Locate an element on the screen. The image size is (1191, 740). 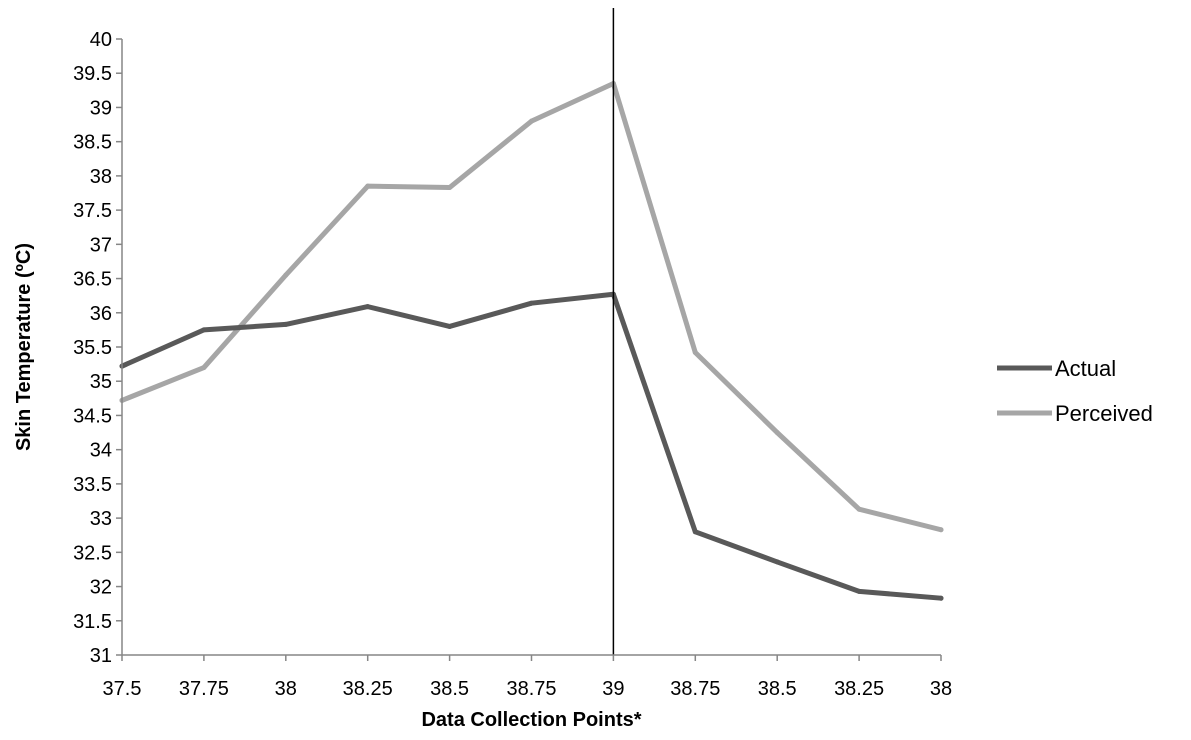
y-tick-label: 39.5 is located at coordinates (92, 74).